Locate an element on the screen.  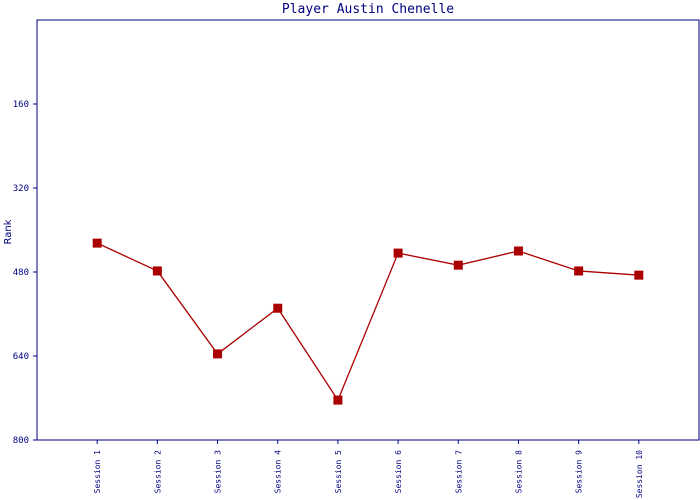
y-tick-label: 480 is located at coordinates (21, 273).